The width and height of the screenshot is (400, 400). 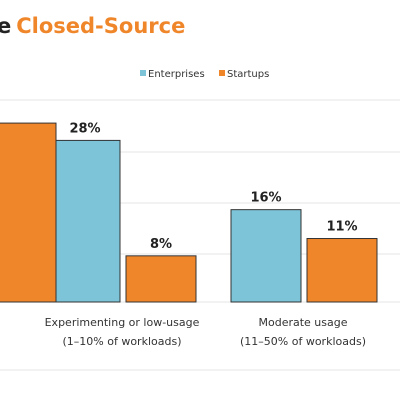 I want to click on chart-title: e Closed-Source, so click(x=92, y=26).